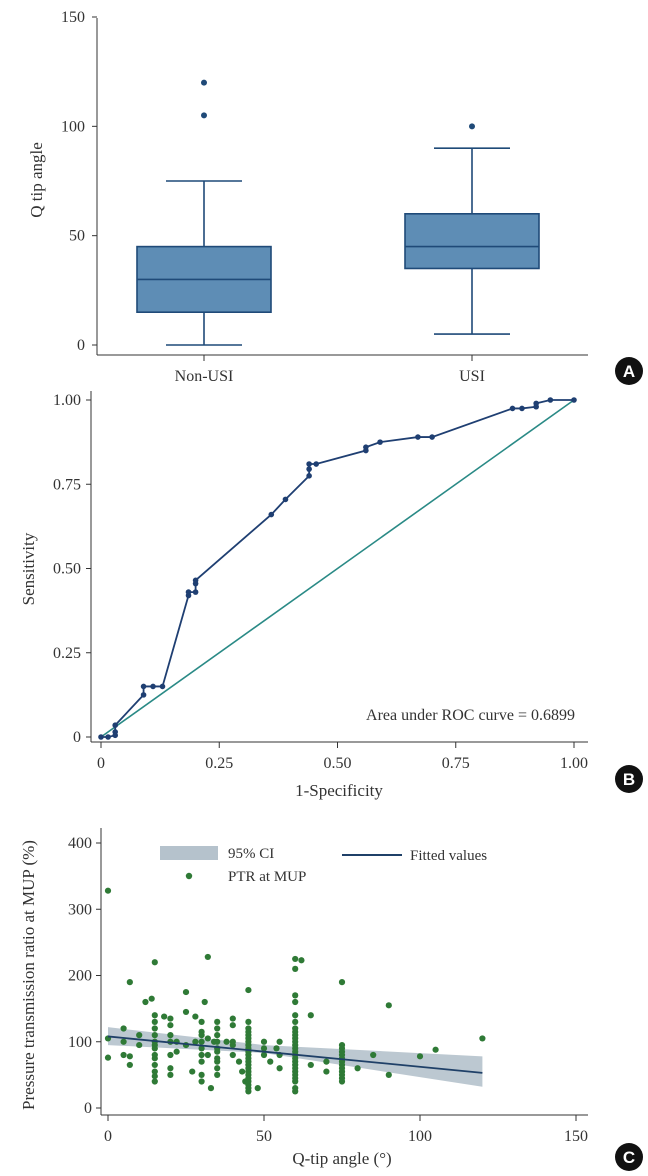  What do you see at coordinates (28, 975) in the screenshot?
I see `panel-c-y-axis-title: Pressure transmission ratio at MUP (%)` at bounding box center [28, 975].